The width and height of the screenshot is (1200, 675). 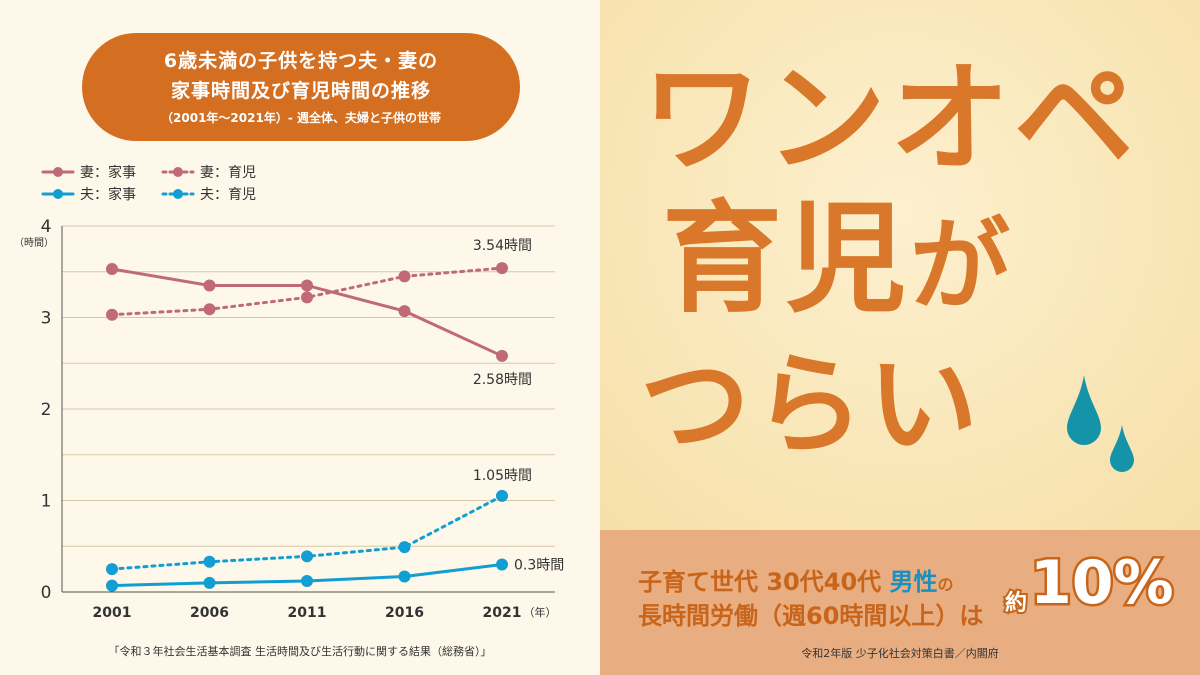 What do you see at coordinates (300, 651) in the screenshot?
I see `chart-source: 「令和３年社会生活基本調査 生活時間及び生活行動に関する結果（総務省）」` at bounding box center [300, 651].